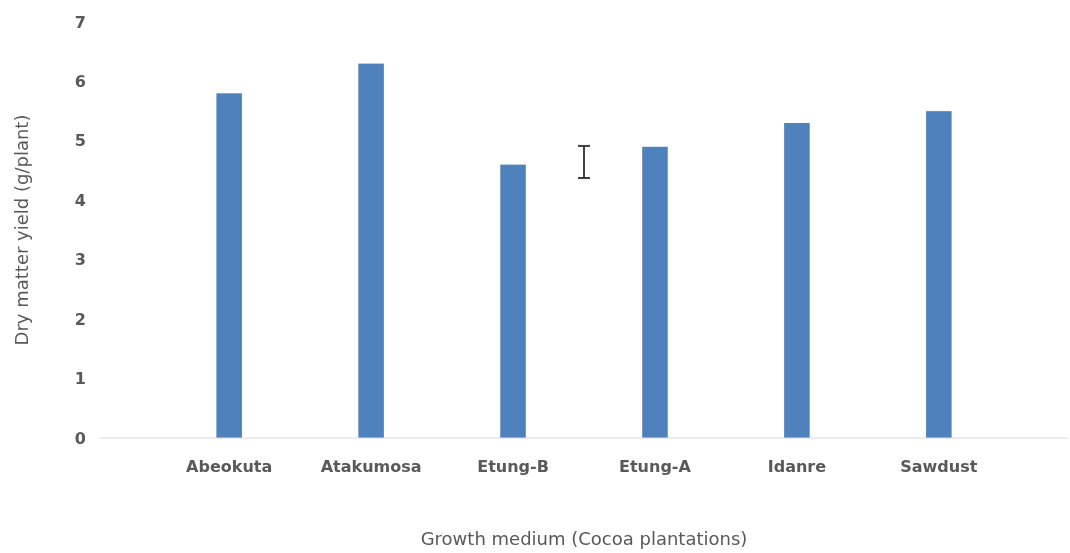 Image resolution: width=1070 pixels, height=553 pixels. What do you see at coordinates (80, 319) in the screenshot?
I see `y-tick-label: 2` at bounding box center [80, 319].